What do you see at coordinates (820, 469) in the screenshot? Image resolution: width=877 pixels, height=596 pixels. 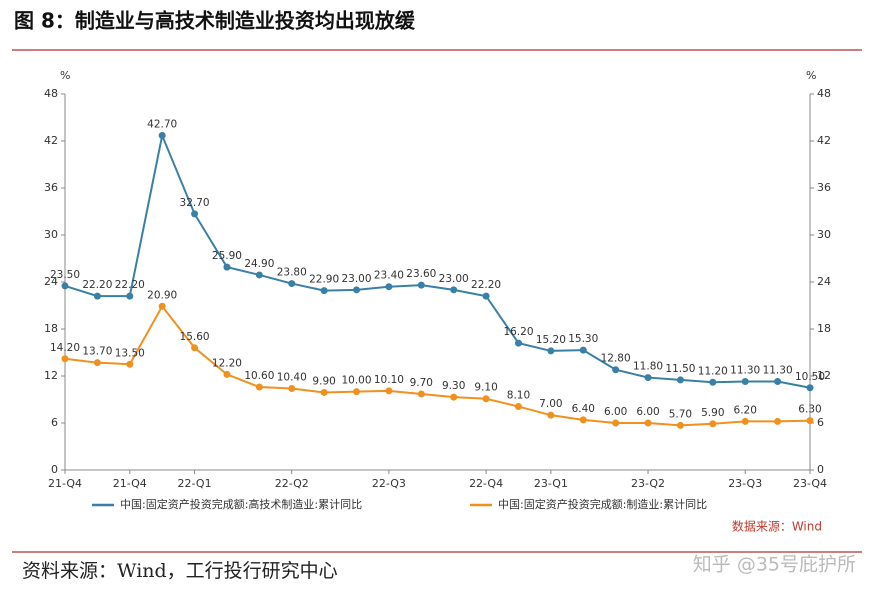 I see `y2-tick-label: 0` at bounding box center [820, 469].